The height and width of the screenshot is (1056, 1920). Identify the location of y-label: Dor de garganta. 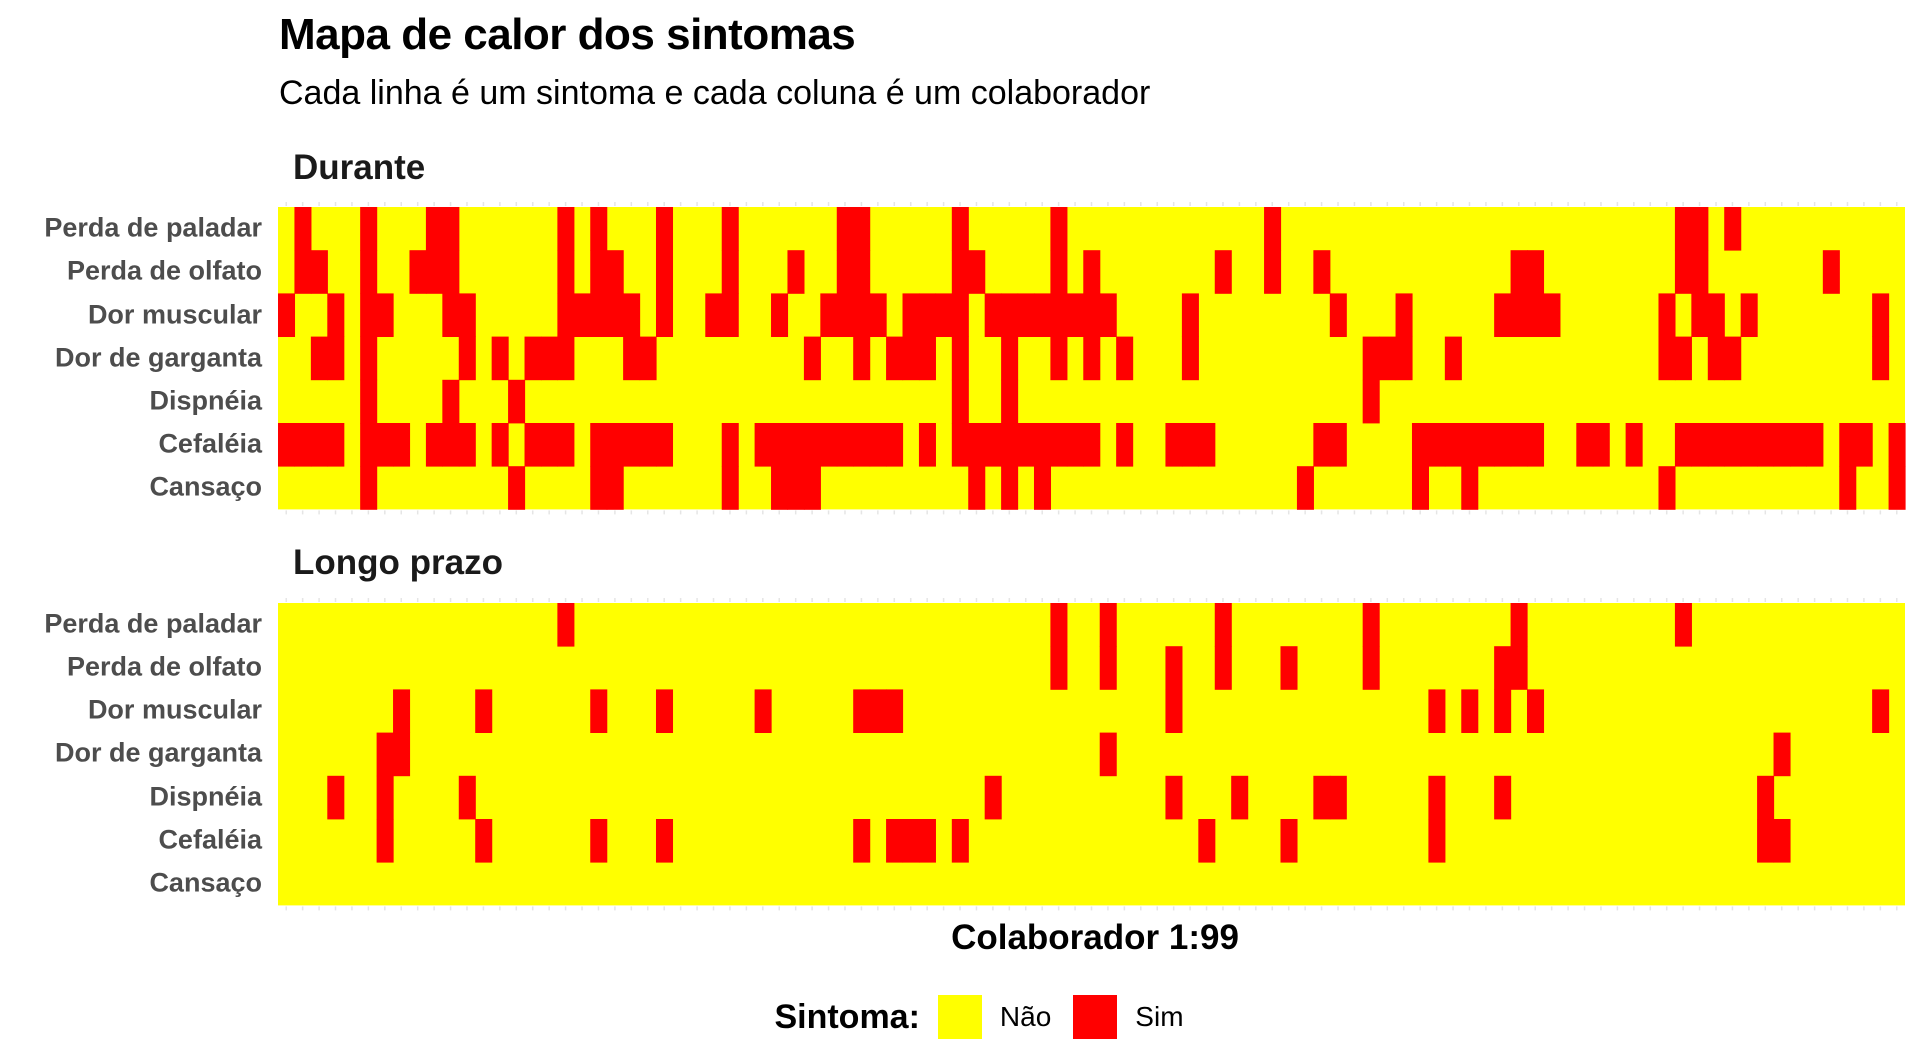
(158, 357).